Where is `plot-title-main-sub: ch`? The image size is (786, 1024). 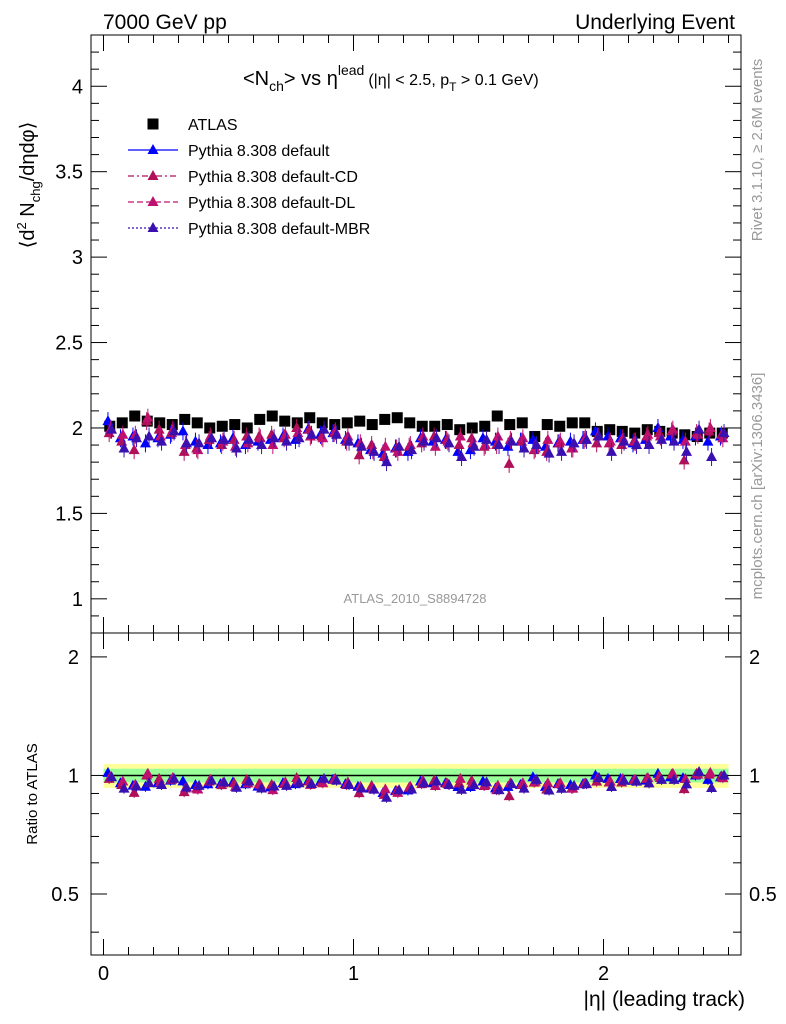
plot-title-main-sub: ch is located at coordinates (276, 86).